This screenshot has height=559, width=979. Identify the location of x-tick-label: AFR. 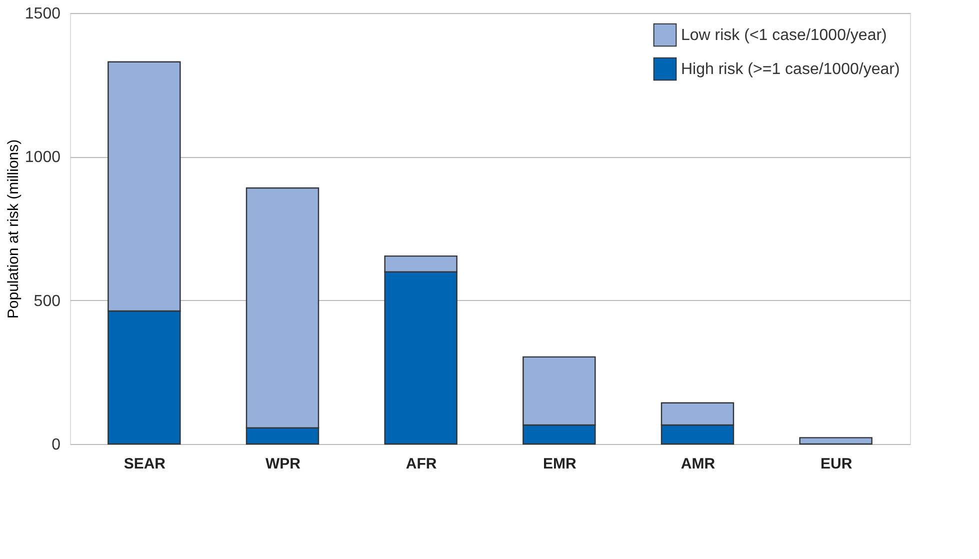
(421, 464).